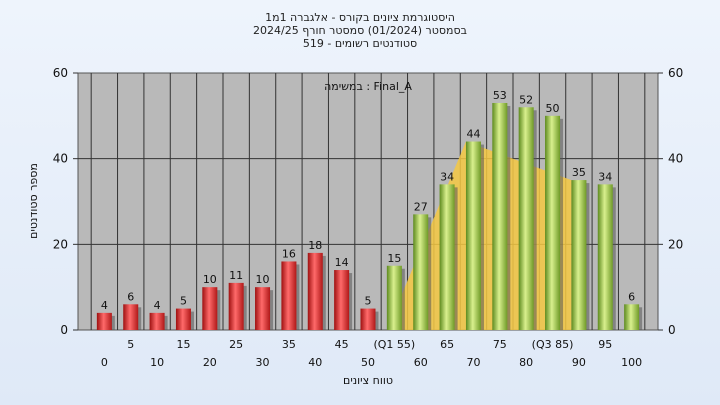  What do you see at coordinates (60, 73) in the screenshot?
I see `y-tick-label-left: 60` at bounding box center [60, 73].